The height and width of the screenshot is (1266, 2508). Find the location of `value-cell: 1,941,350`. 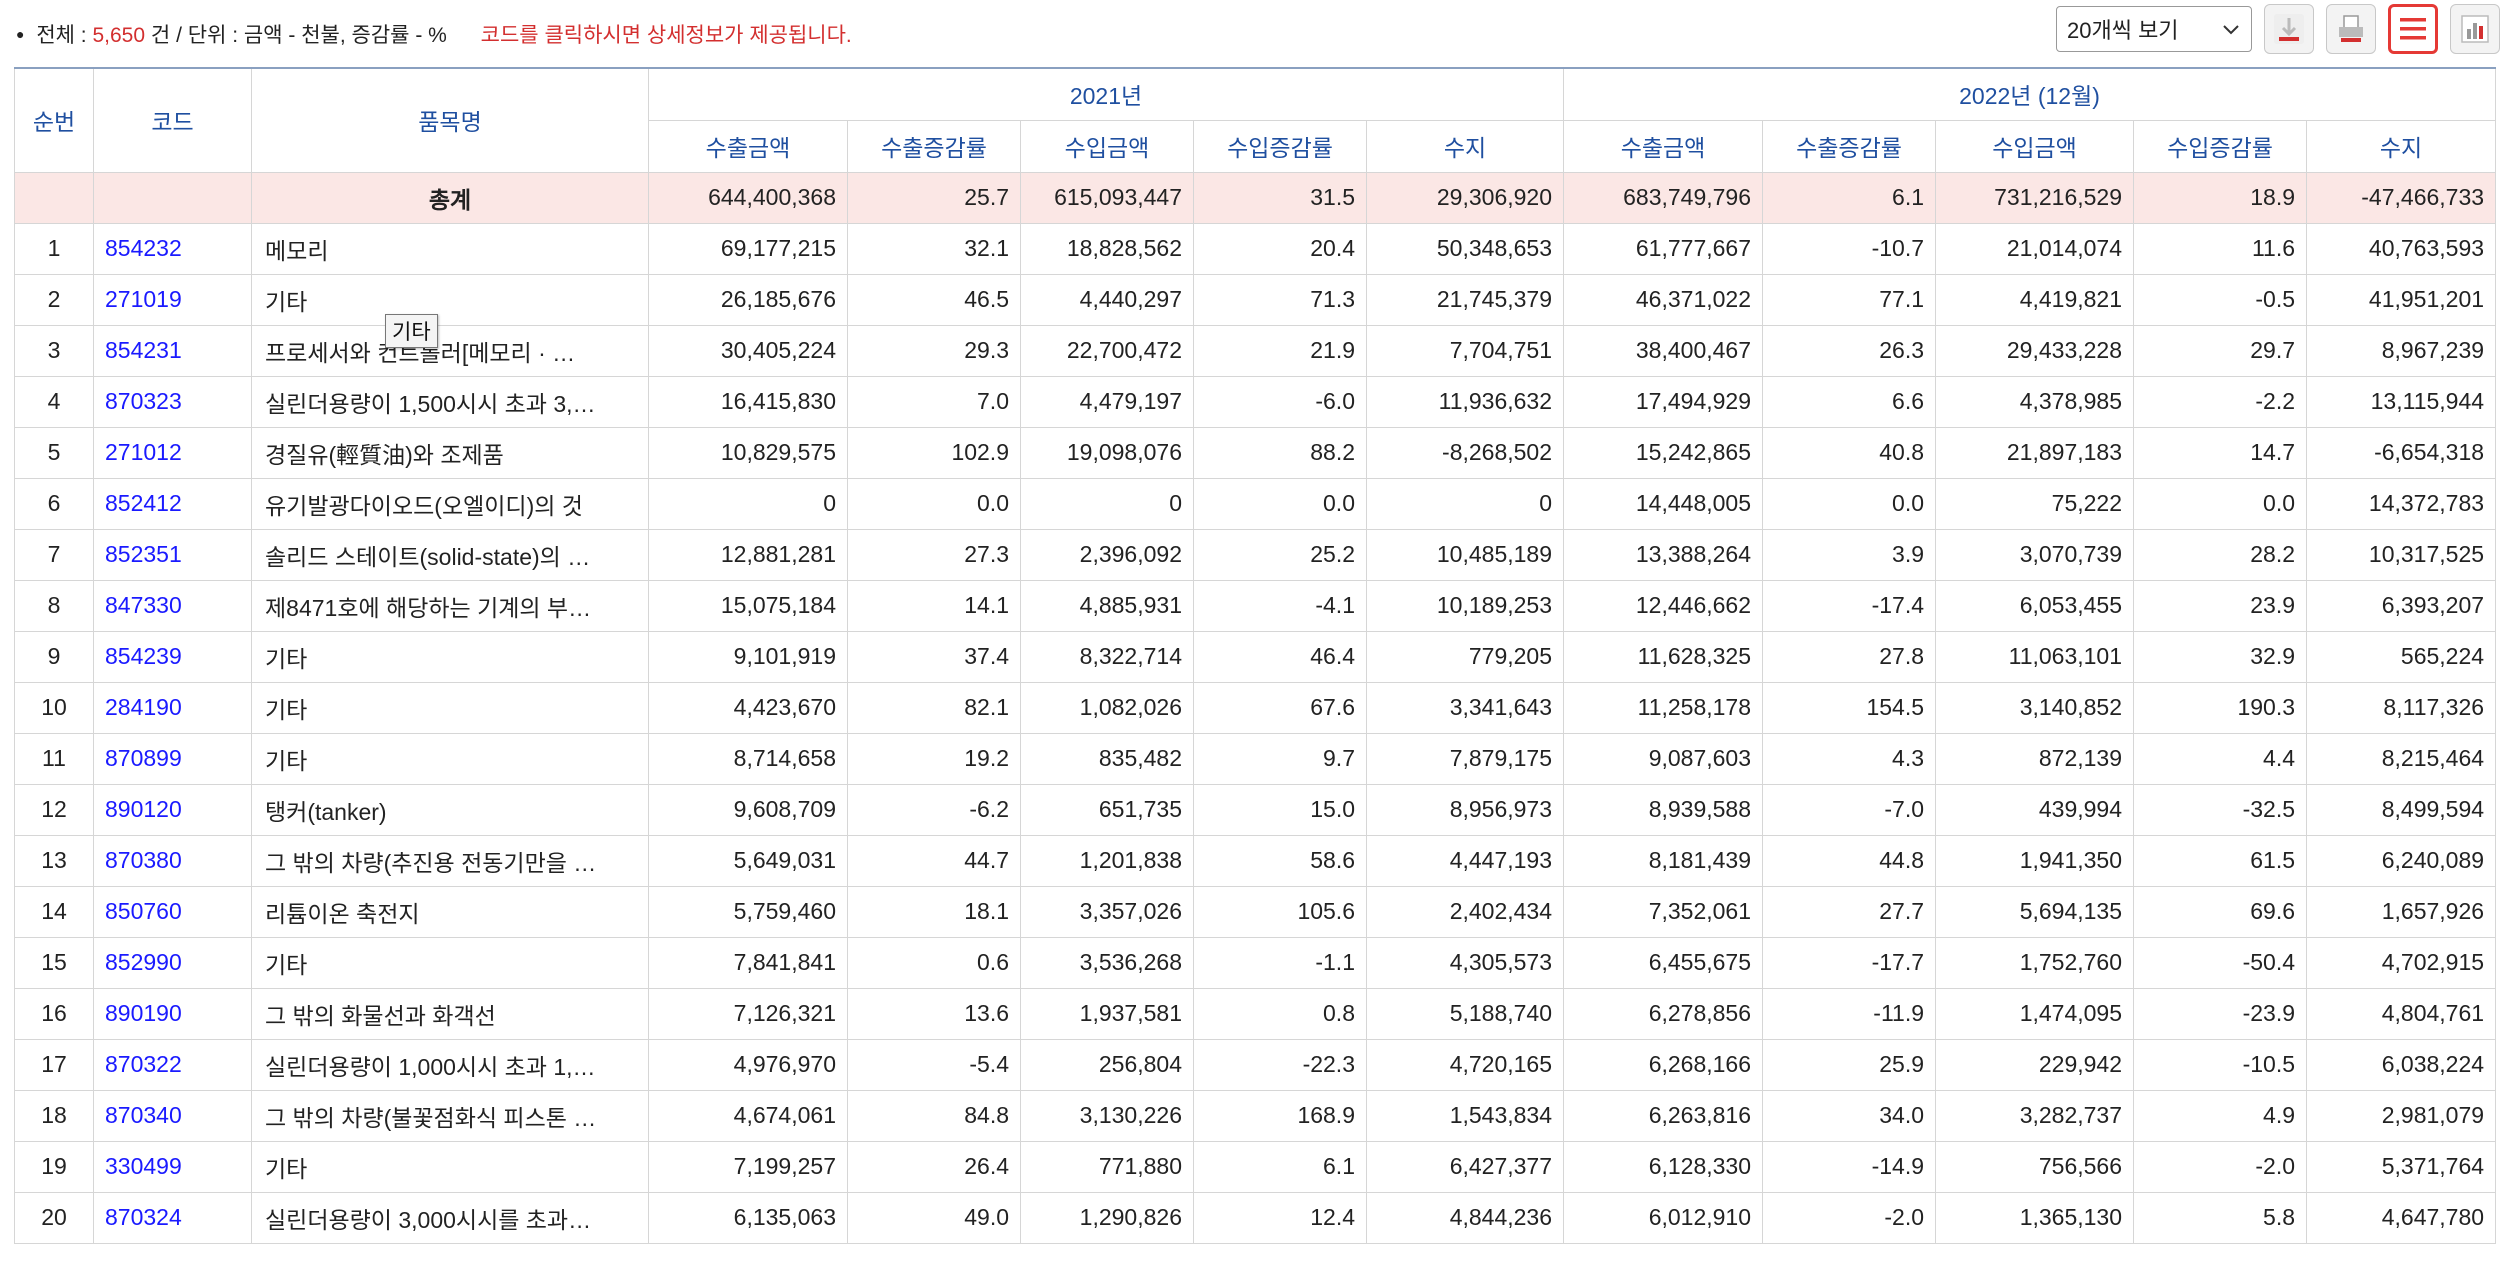

value-cell: 1,941,350 is located at coordinates (2035, 860).